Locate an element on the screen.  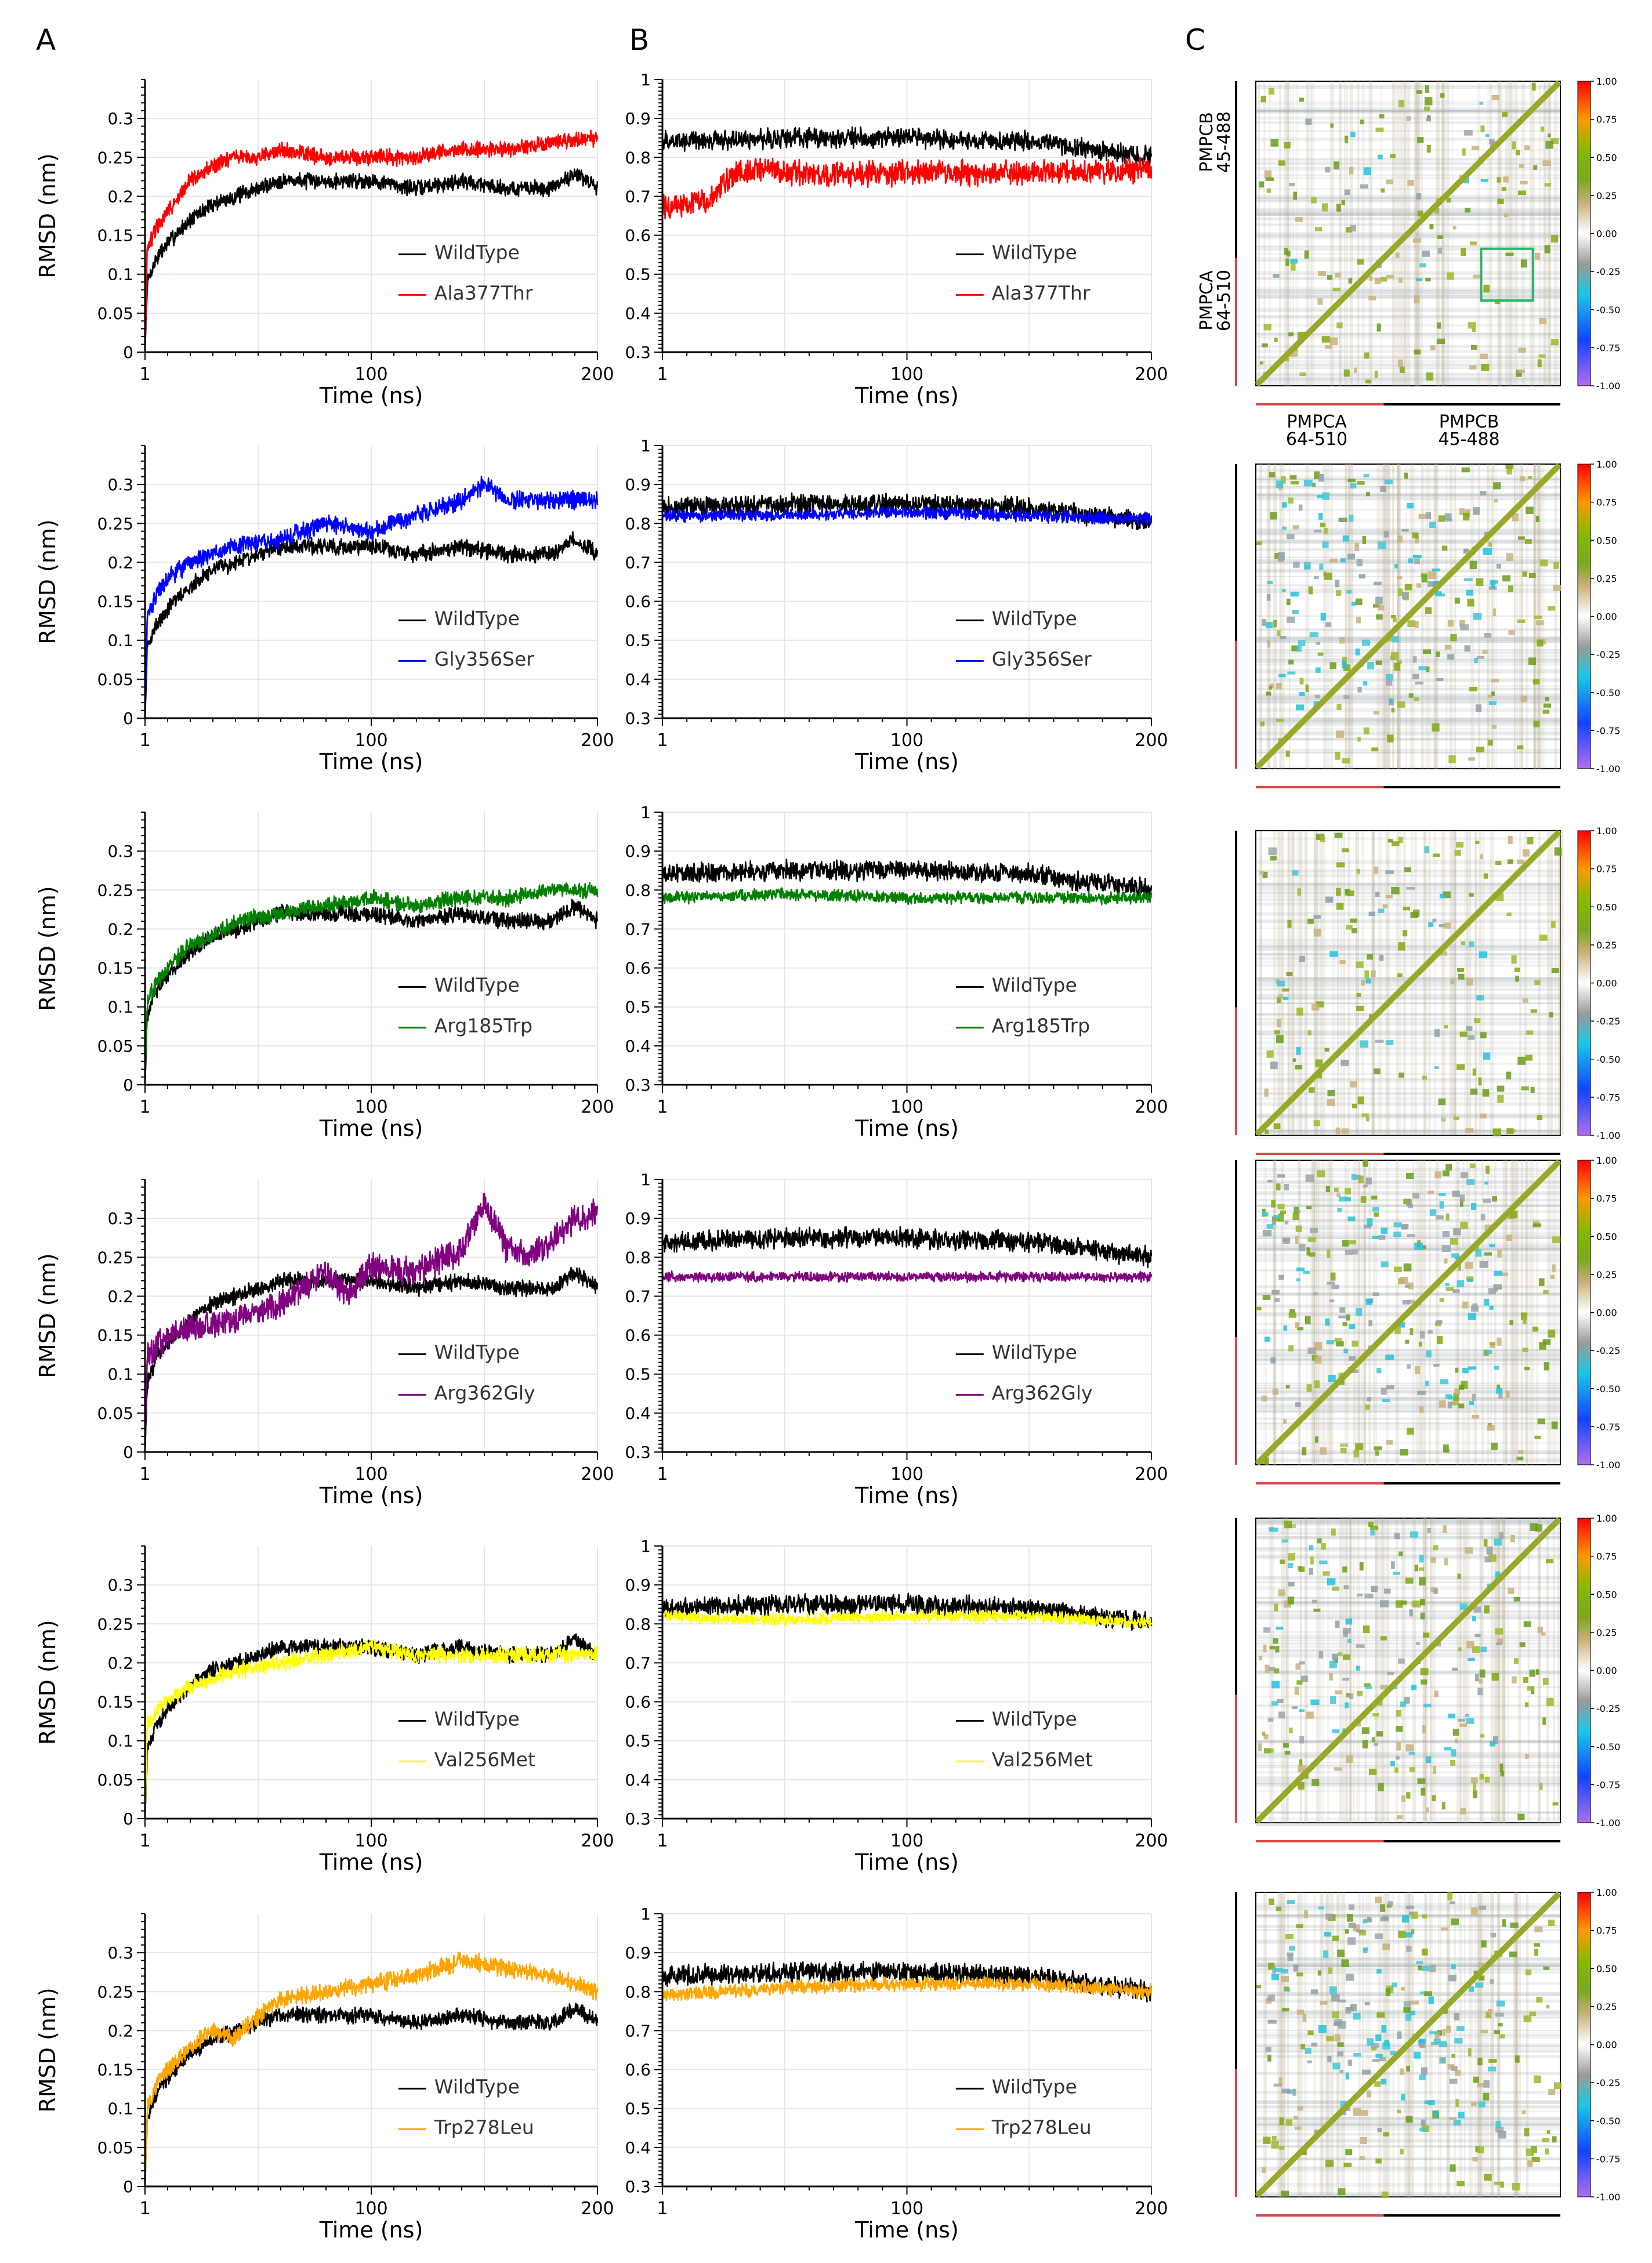
x-tick-label: 100 is located at coordinates (906, 2209).